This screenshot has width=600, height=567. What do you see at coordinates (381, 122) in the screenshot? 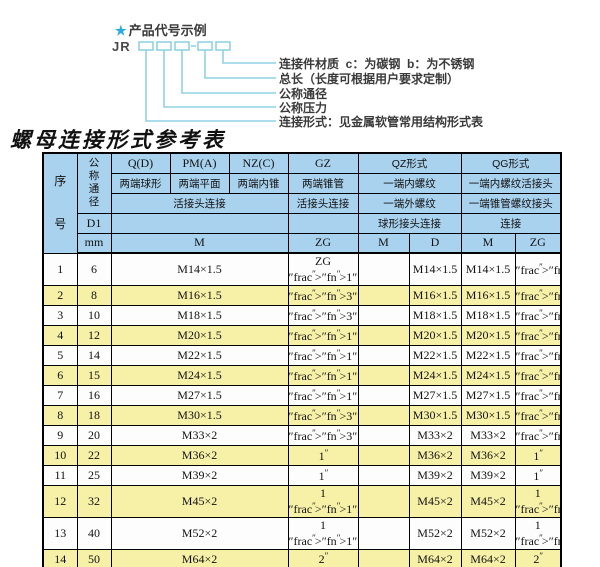
I see `code-label-connection: 连接形式：见金属软管常用结构形式表` at bounding box center [381, 122].